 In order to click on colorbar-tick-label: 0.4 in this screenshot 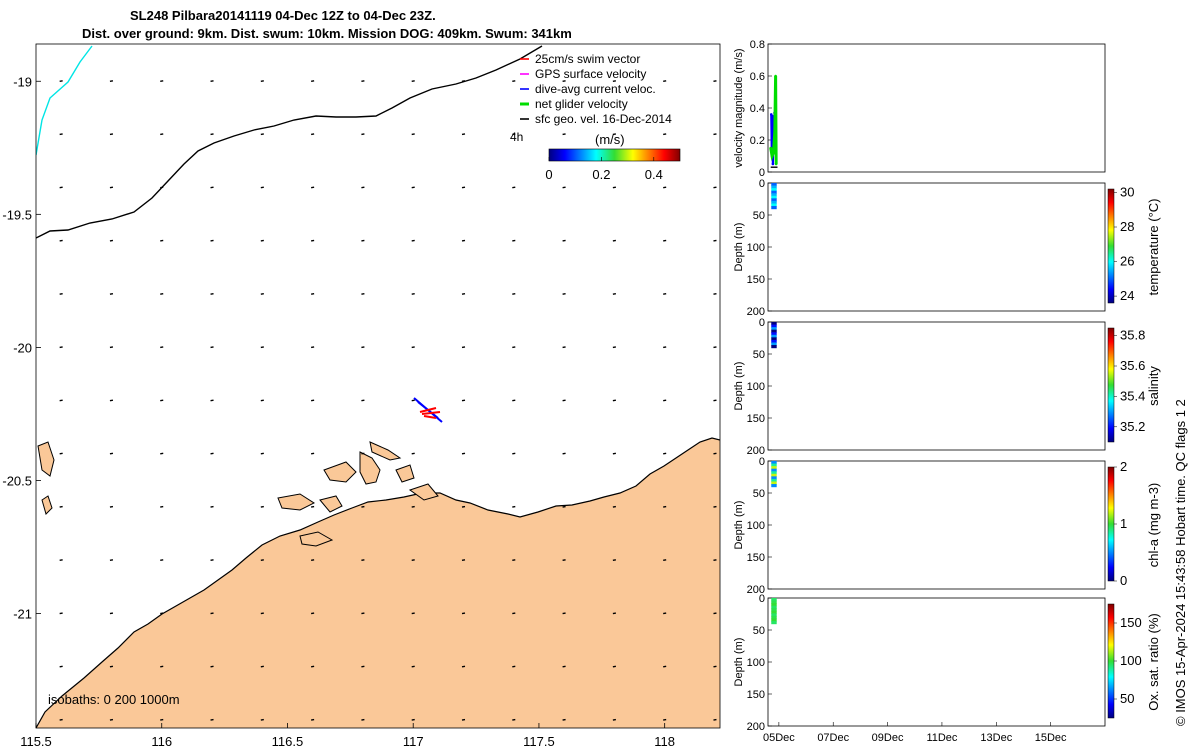, I will do `click(654, 174)`.